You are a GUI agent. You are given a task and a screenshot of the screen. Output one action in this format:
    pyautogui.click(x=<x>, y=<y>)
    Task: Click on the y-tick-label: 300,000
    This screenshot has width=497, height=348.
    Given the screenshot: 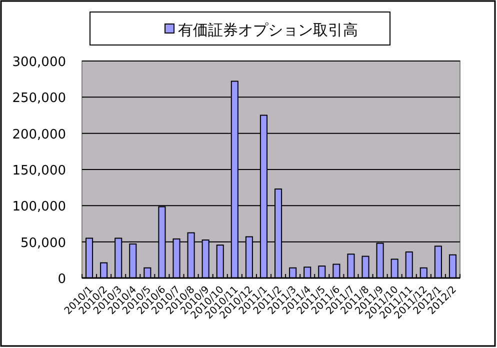 What is the action you would take?
    pyautogui.click(x=39, y=62)
    